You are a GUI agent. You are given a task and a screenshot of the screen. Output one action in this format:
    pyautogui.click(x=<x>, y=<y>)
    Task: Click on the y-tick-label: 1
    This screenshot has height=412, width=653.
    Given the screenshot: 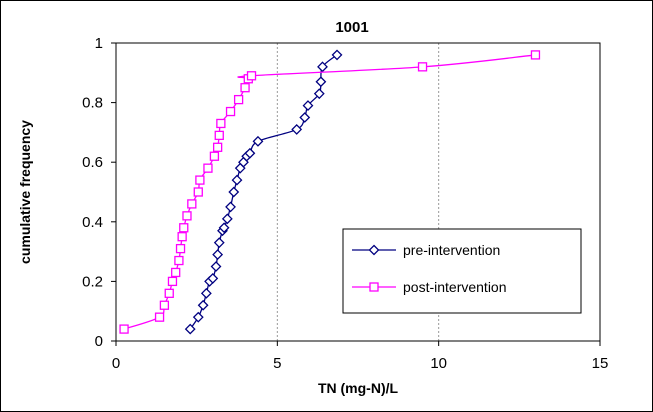 What is the action you would take?
    pyautogui.click(x=99, y=43)
    